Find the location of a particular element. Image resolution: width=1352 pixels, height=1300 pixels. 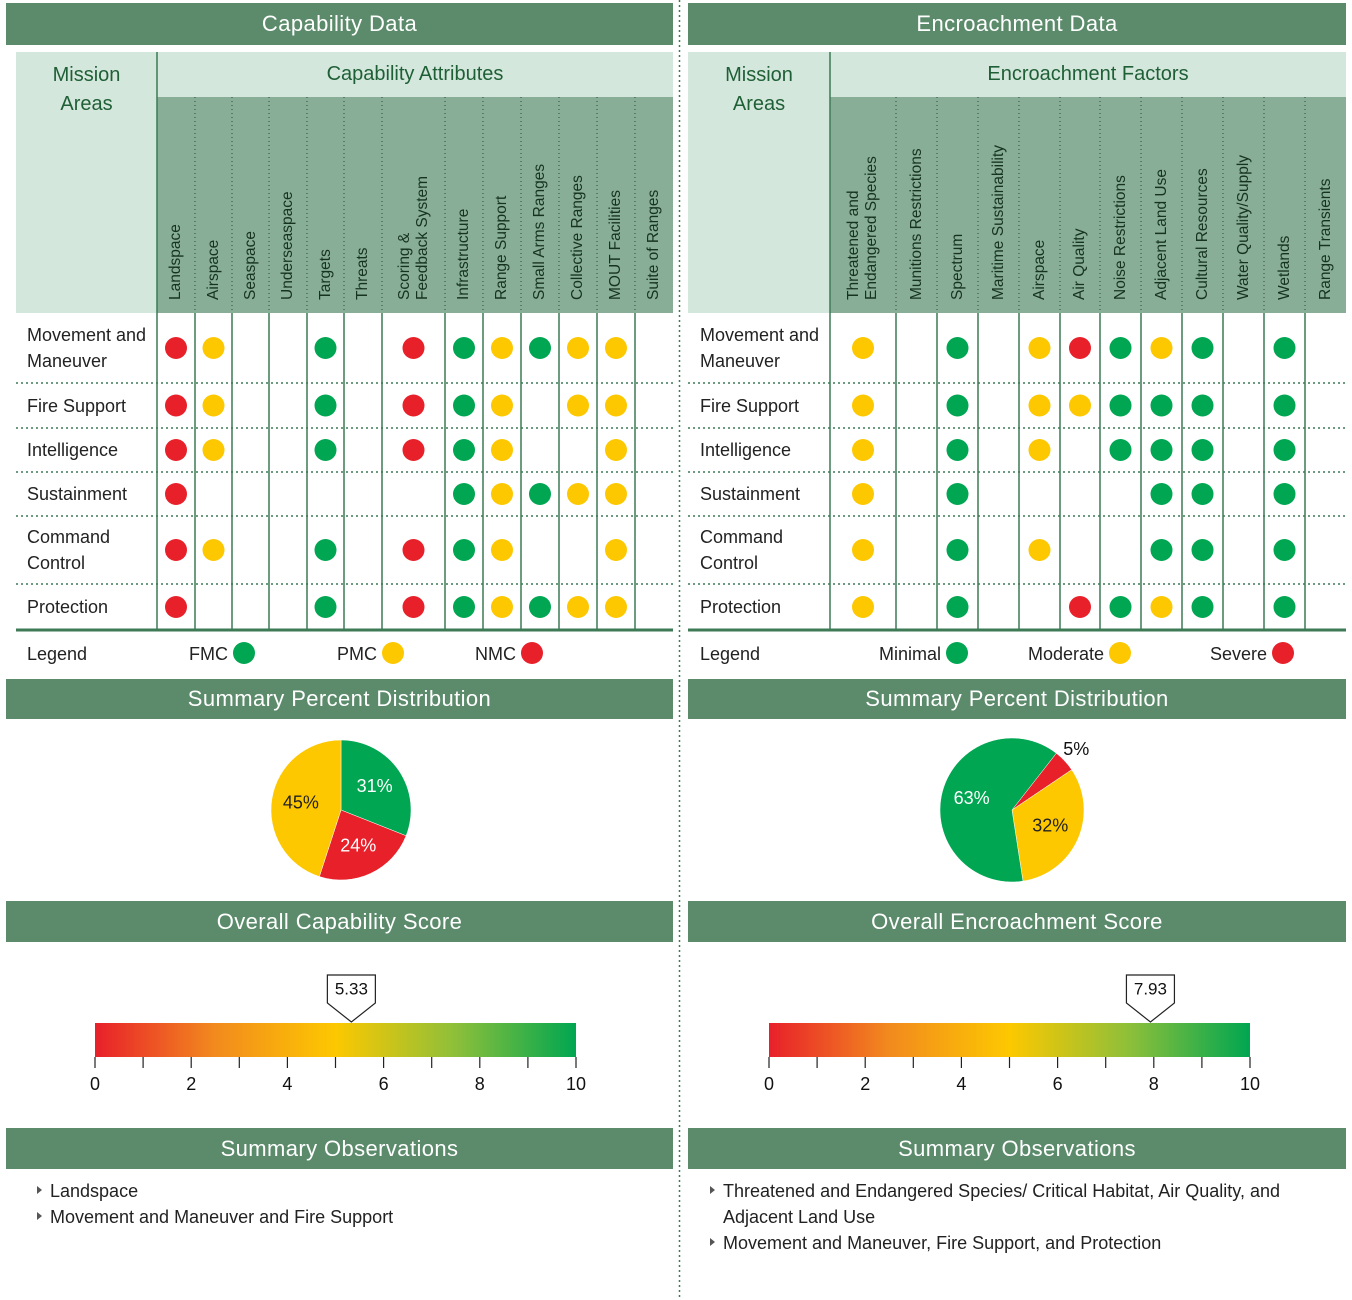

score-pointer is located at coordinates (1150, 998).